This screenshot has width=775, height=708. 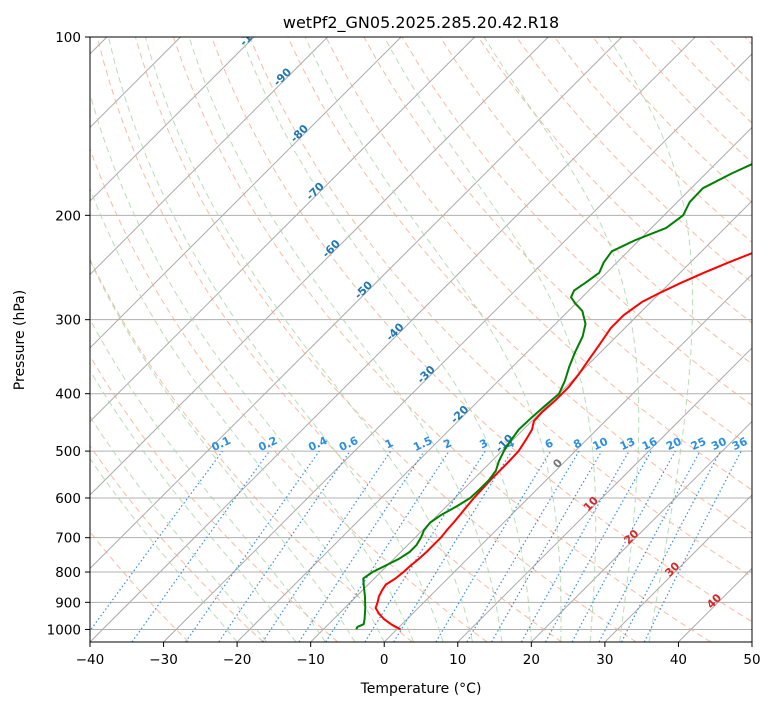 I want to click on isotherm-label: -100, so click(x=251, y=34).